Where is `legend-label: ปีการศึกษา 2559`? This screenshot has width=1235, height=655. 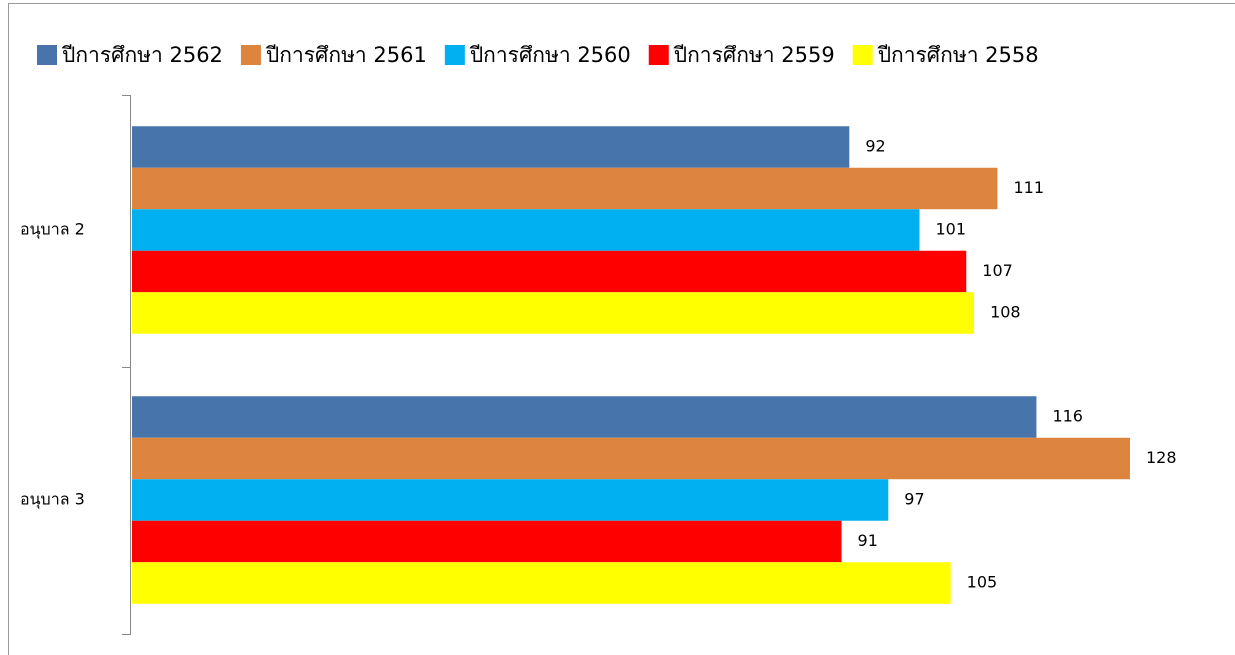
legend-label: ปีการศึกษา 2559 is located at coordinates (754, 55).